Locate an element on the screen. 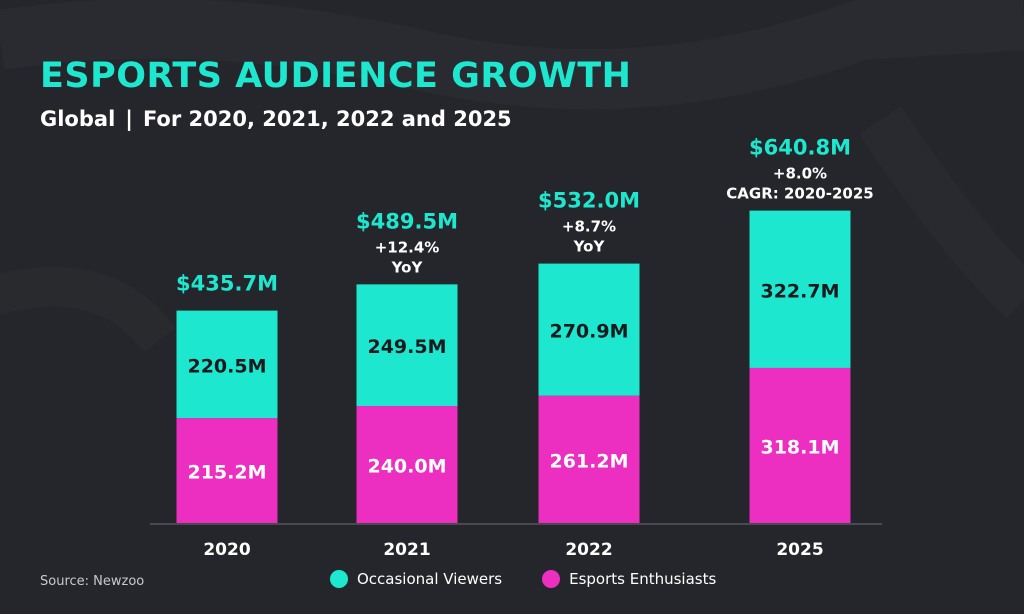 This screenshot has width=1024, height=614. annotation-2021-1: YoY is located at coordinates (407, 267).